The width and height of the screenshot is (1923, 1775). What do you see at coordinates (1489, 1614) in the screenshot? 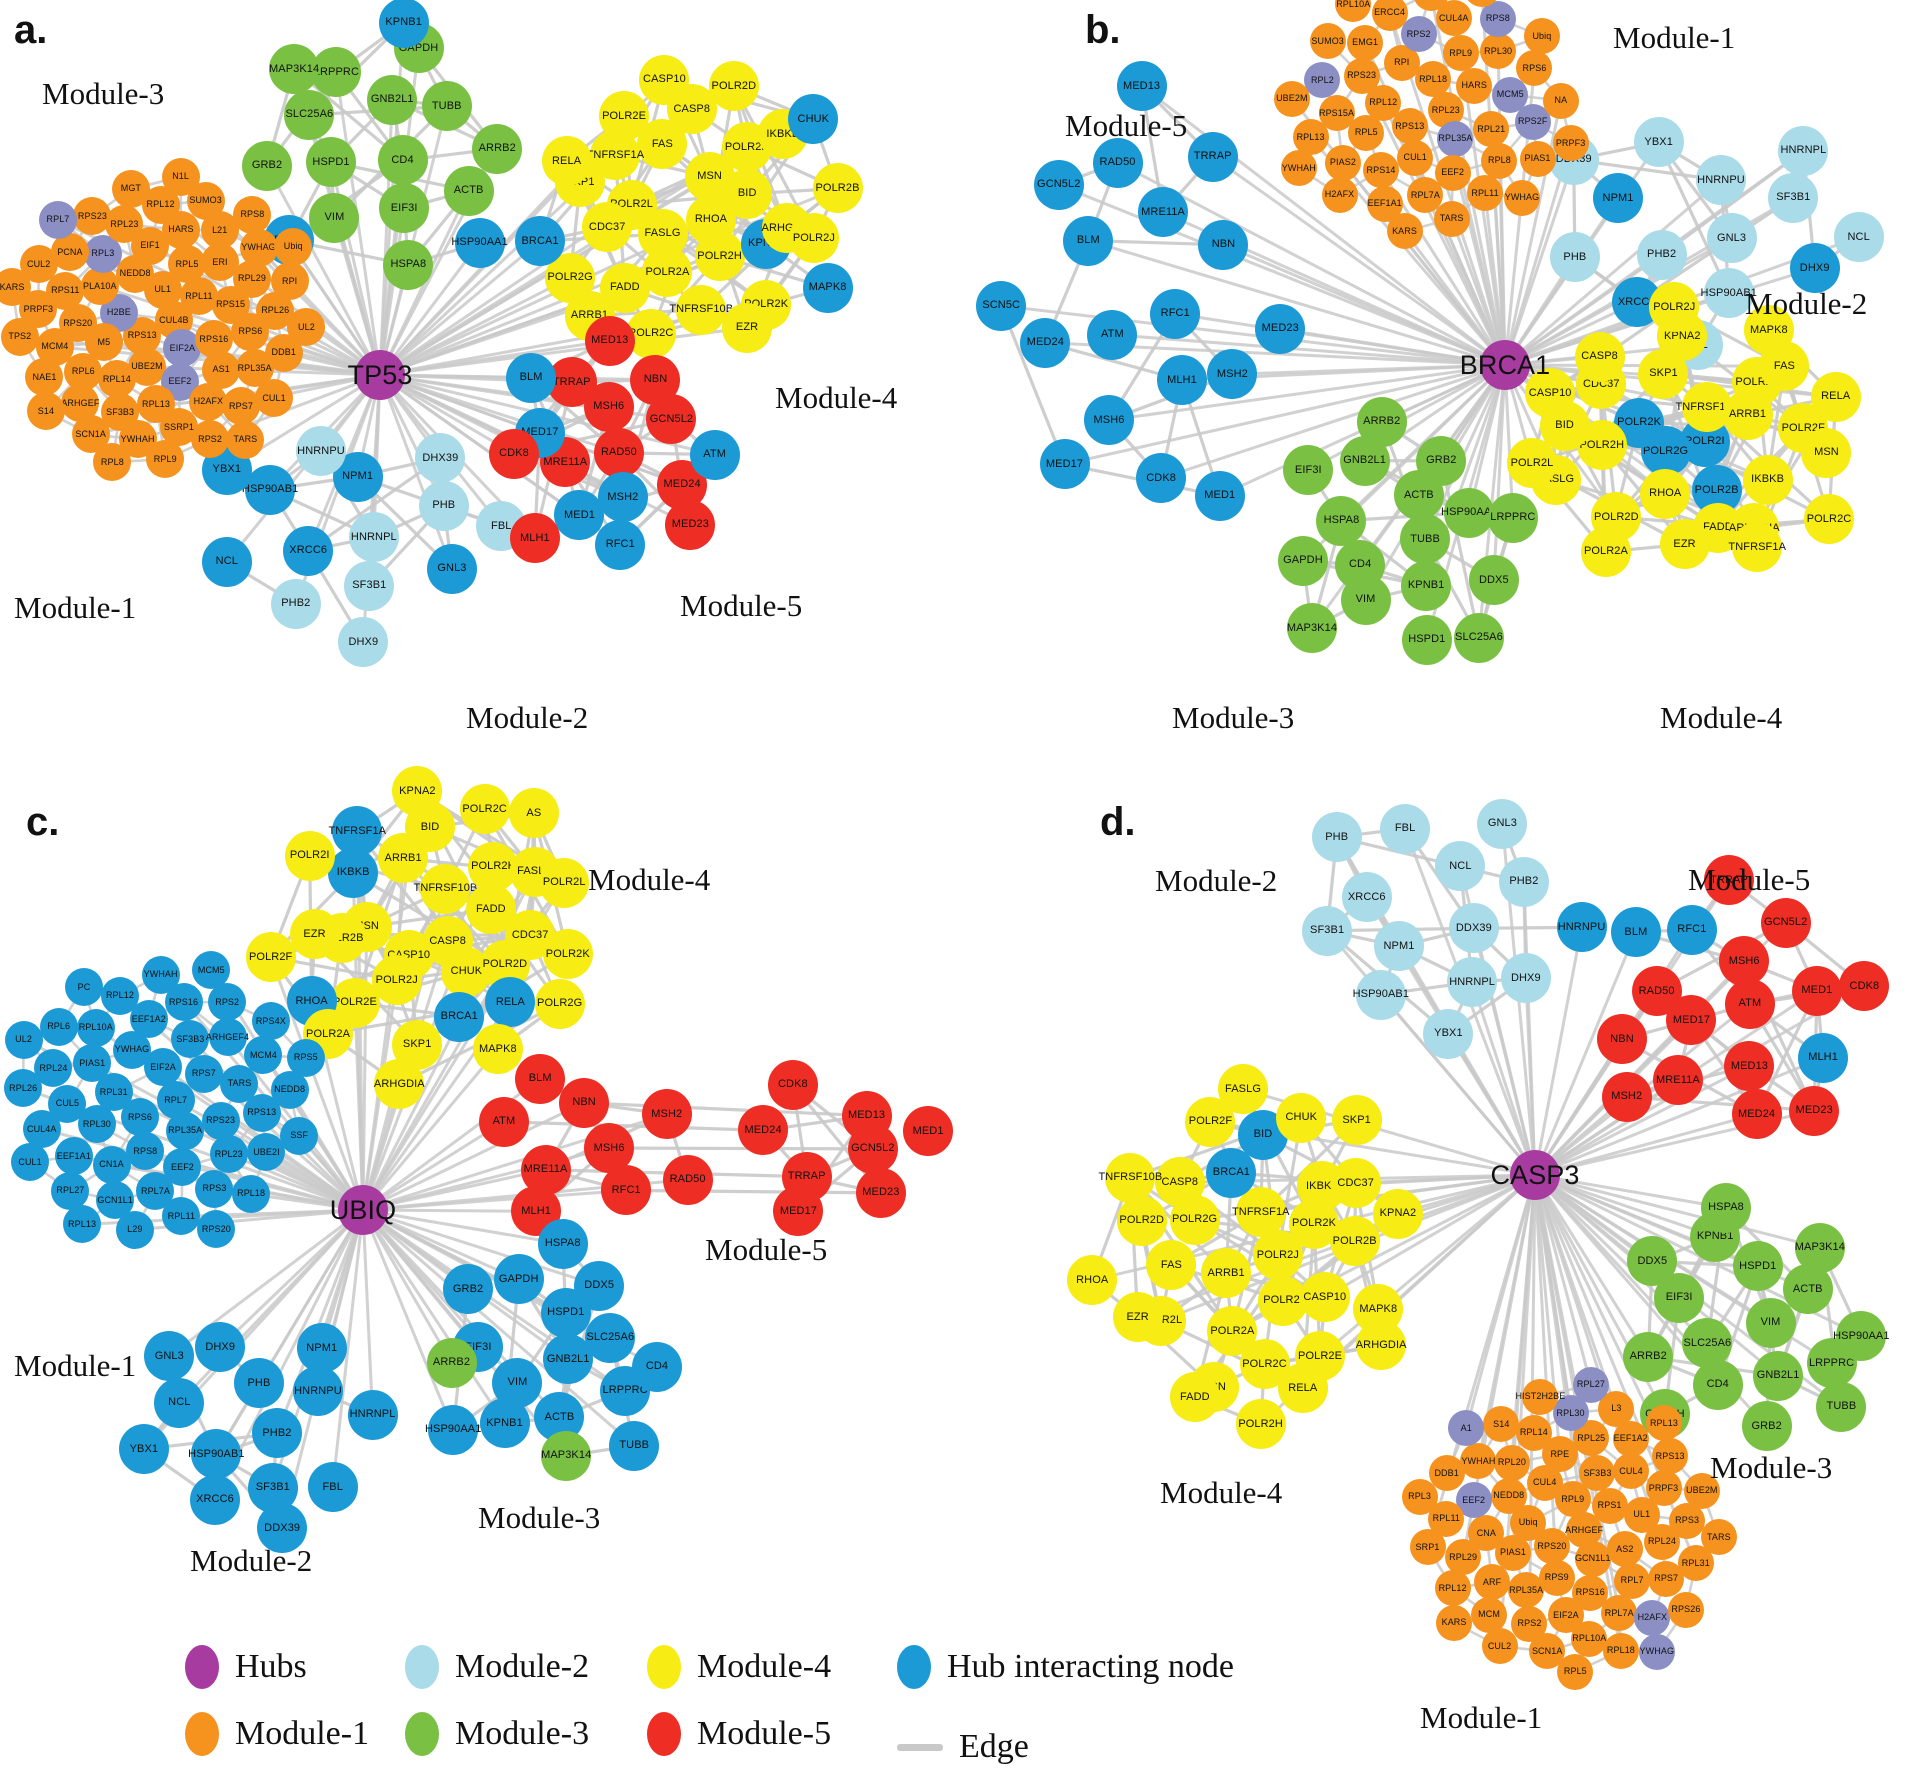
I see `network-node: MCM` at bounding box center [1489, 1614].